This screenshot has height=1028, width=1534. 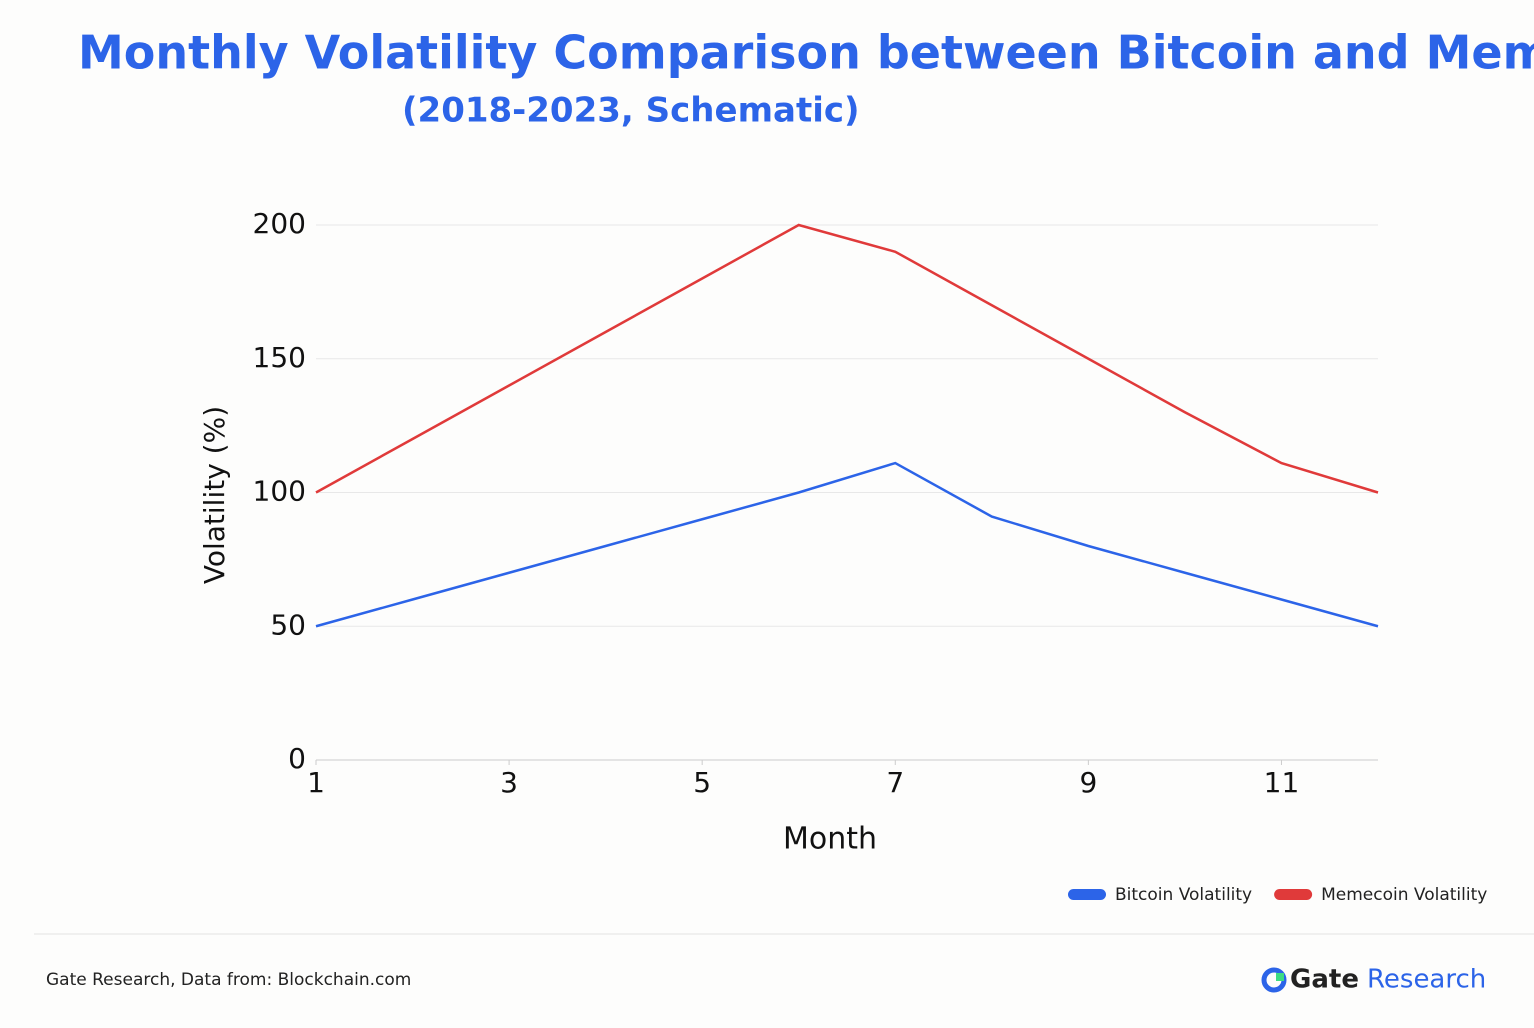 I want to click on legend-label: Memecoin Volatility, so click(x=1404, y=895).